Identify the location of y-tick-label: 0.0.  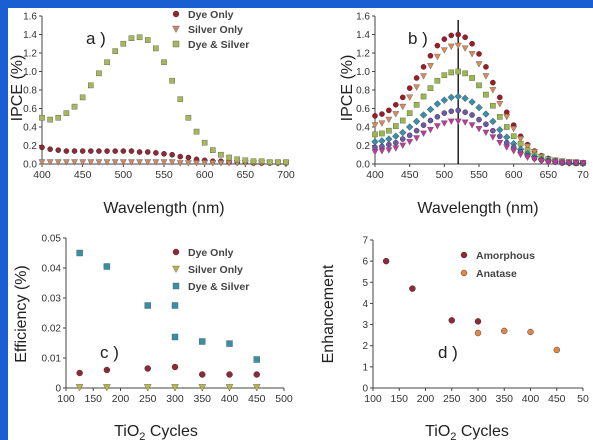
(363, 165).